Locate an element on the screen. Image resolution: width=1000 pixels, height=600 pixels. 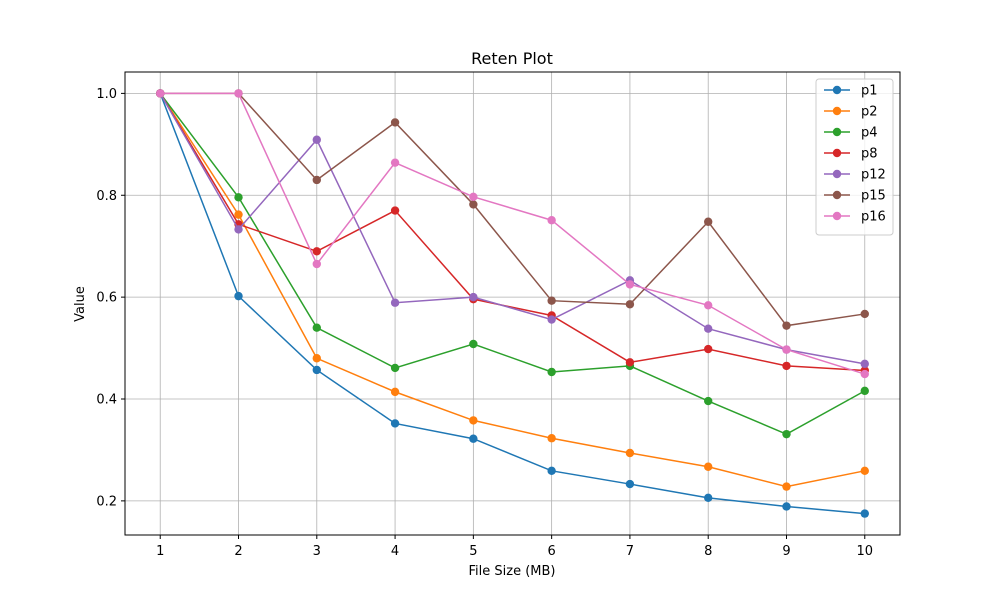
y-tick-label: 0.2 is located at coordinates (106, 501).